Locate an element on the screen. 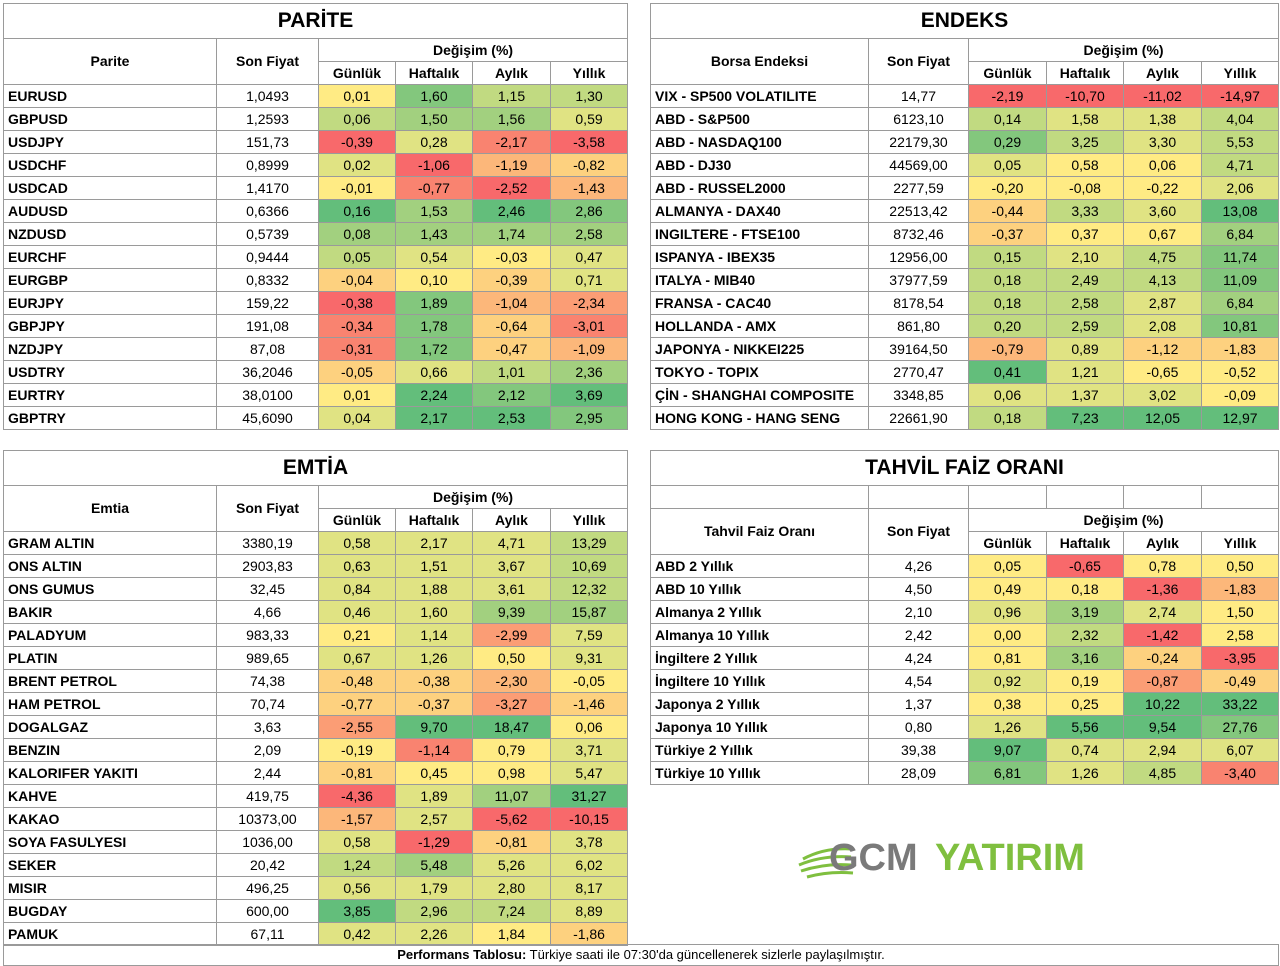 This screenshot has width=1280, height=966. change-cell-d: 0,18 is located at coordinates (1007, 418).